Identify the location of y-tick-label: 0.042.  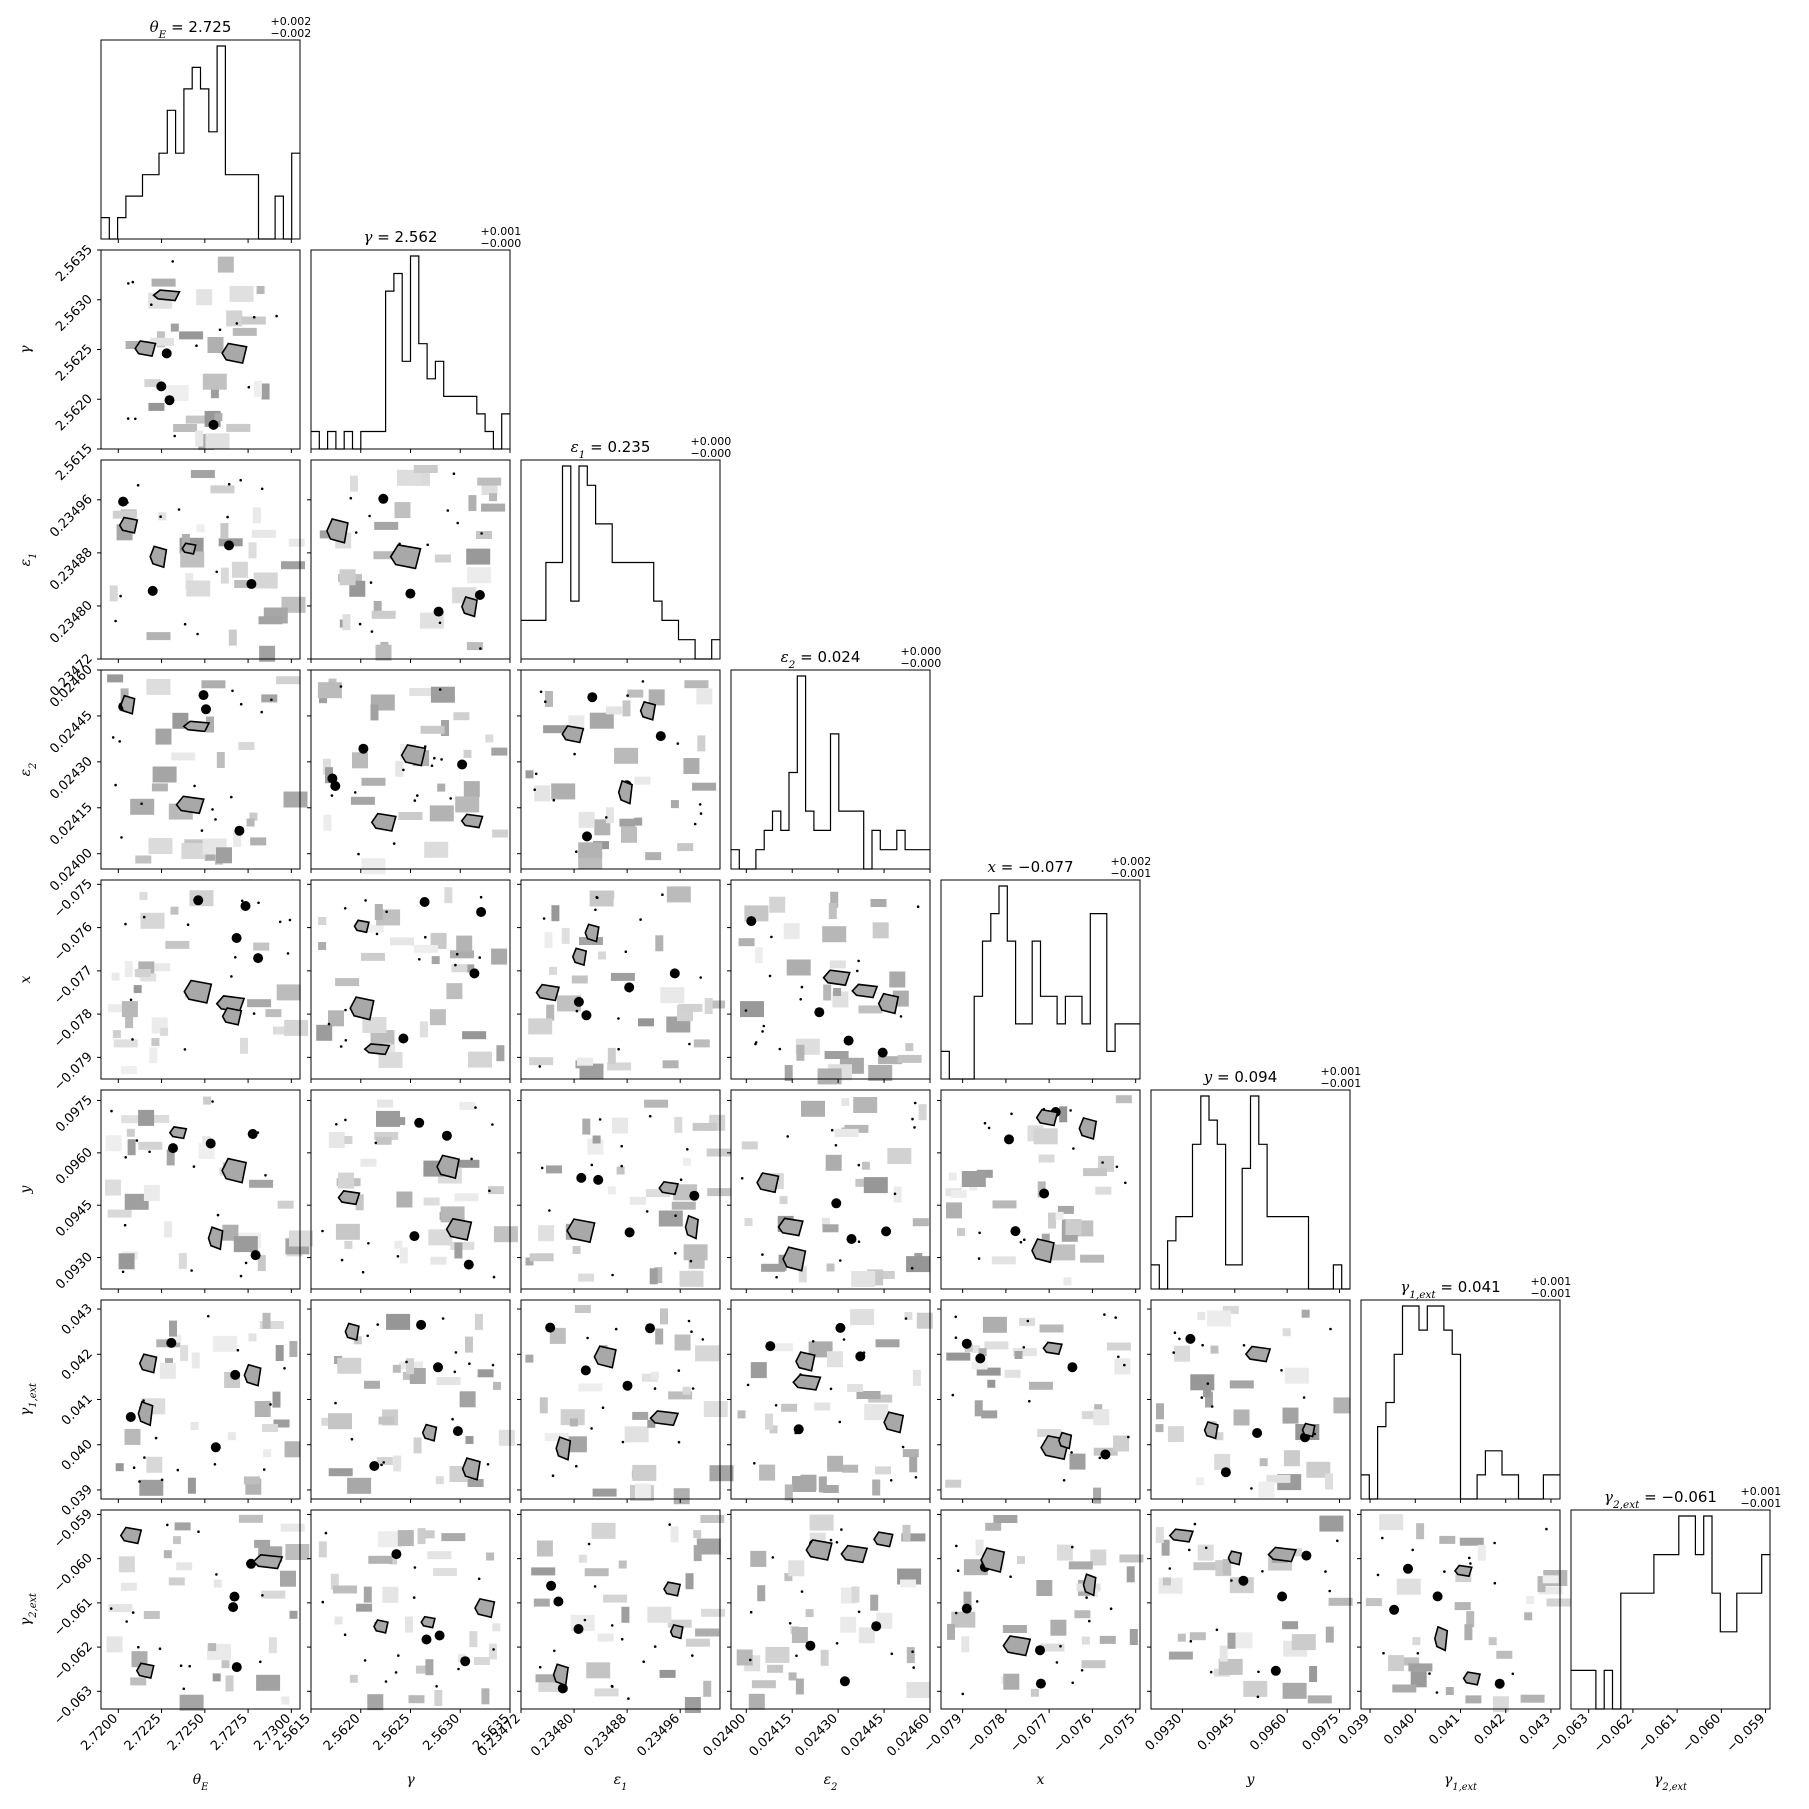
(77, 1364).